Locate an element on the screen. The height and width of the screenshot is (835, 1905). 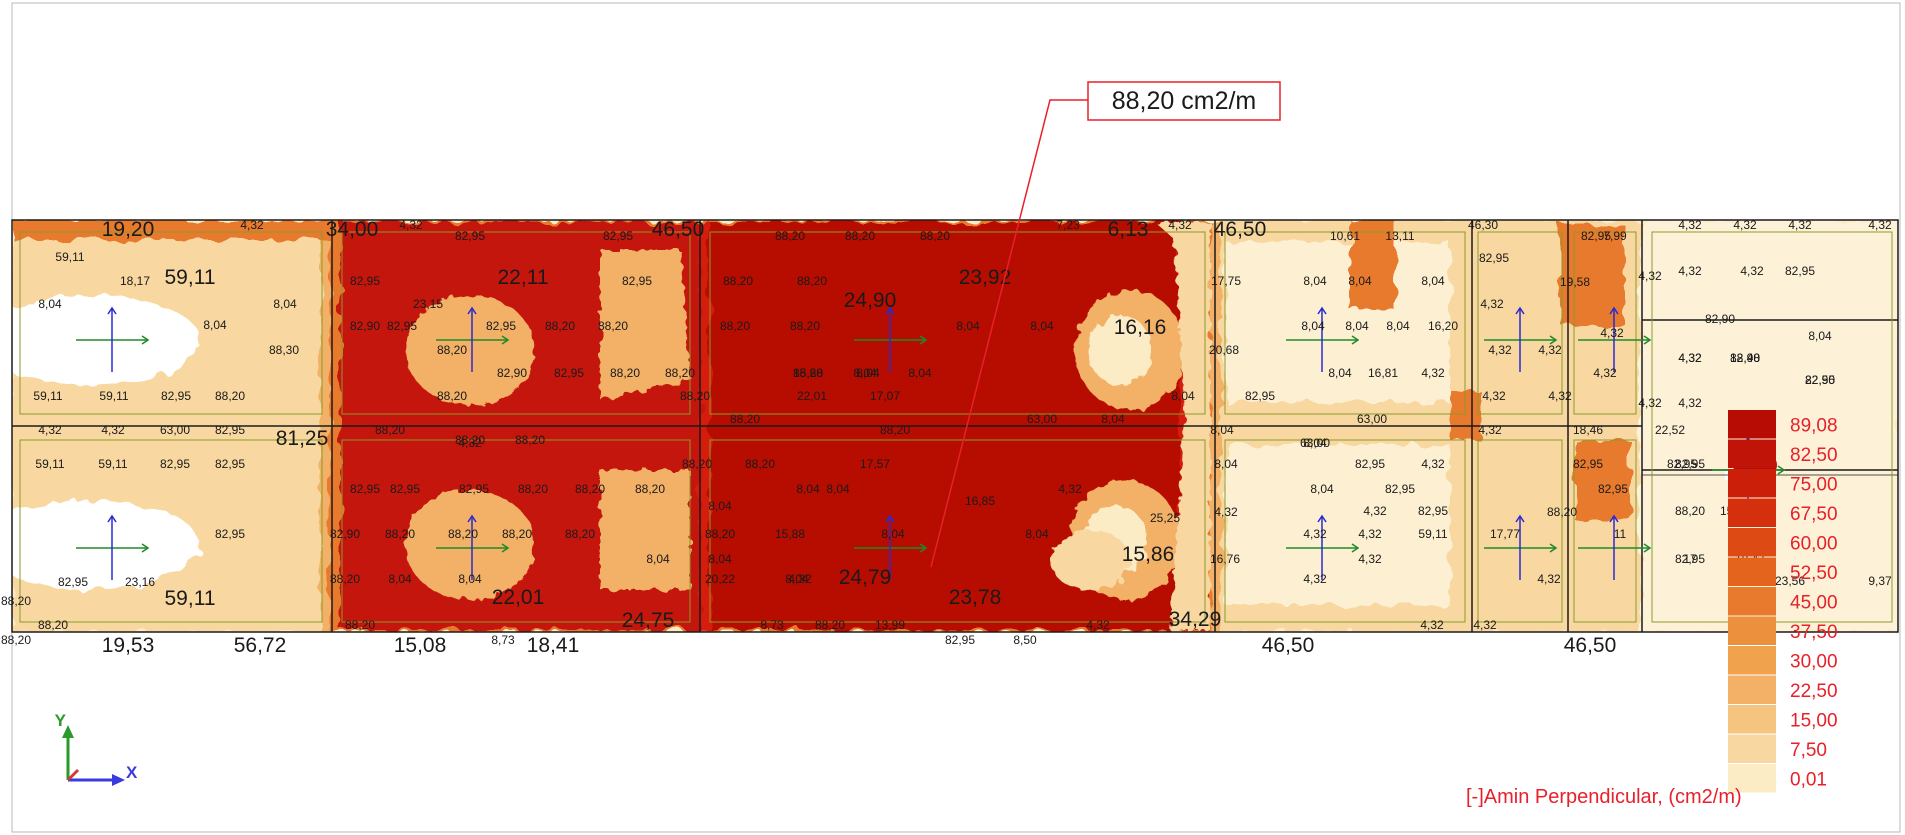
small-value-label: 11 is located at coordinates (1620, 534).